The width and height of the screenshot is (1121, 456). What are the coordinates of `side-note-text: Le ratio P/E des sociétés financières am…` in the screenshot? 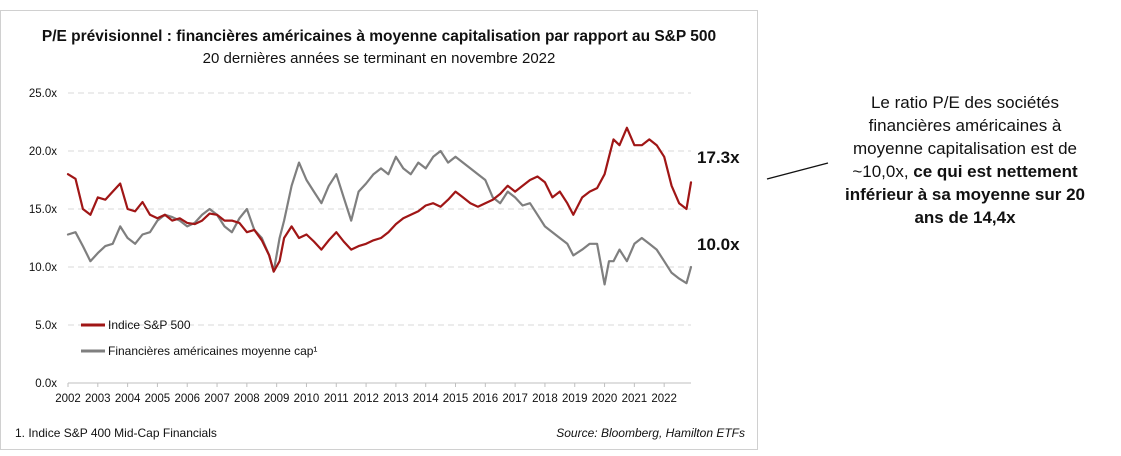 It's located at (964, 137).